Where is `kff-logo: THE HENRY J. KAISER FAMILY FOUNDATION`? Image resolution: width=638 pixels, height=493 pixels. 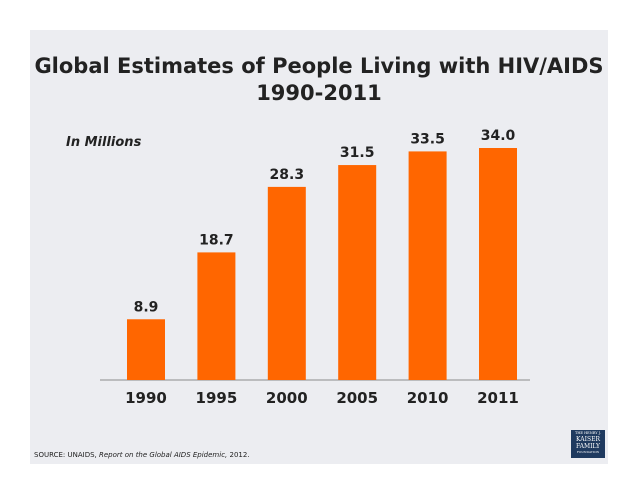 kff-logo: THE HENRY J. KAISER FAMILY FOUNDATION is located at coordinates (588, 444).